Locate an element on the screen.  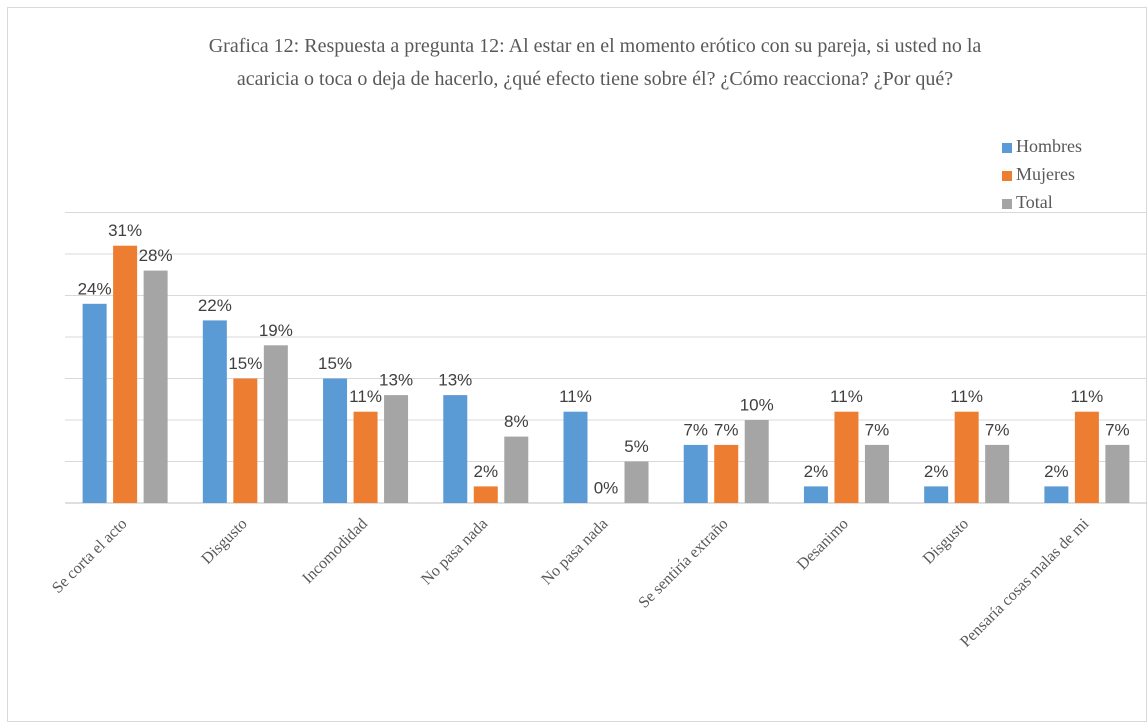
value-label: 22% is located at coordinates (215, 305).